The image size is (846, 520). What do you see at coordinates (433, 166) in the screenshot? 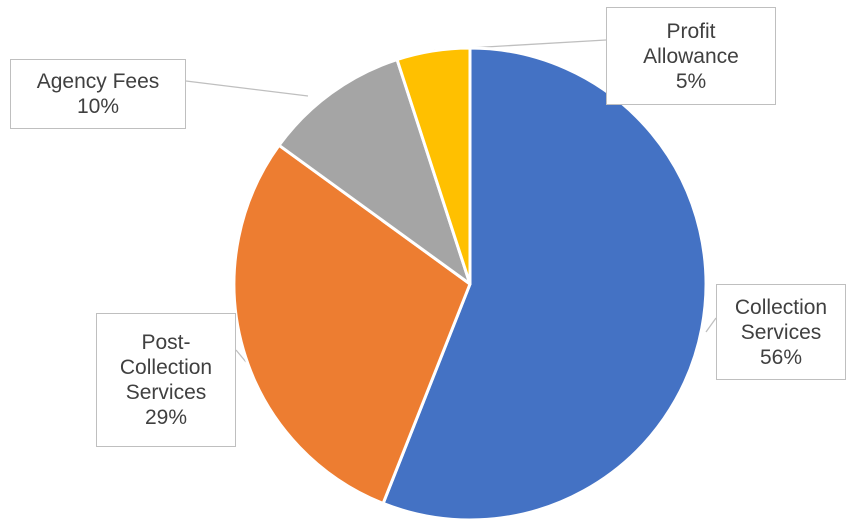
I see `slice-profit-allowance` at bounding box center [433, 166].